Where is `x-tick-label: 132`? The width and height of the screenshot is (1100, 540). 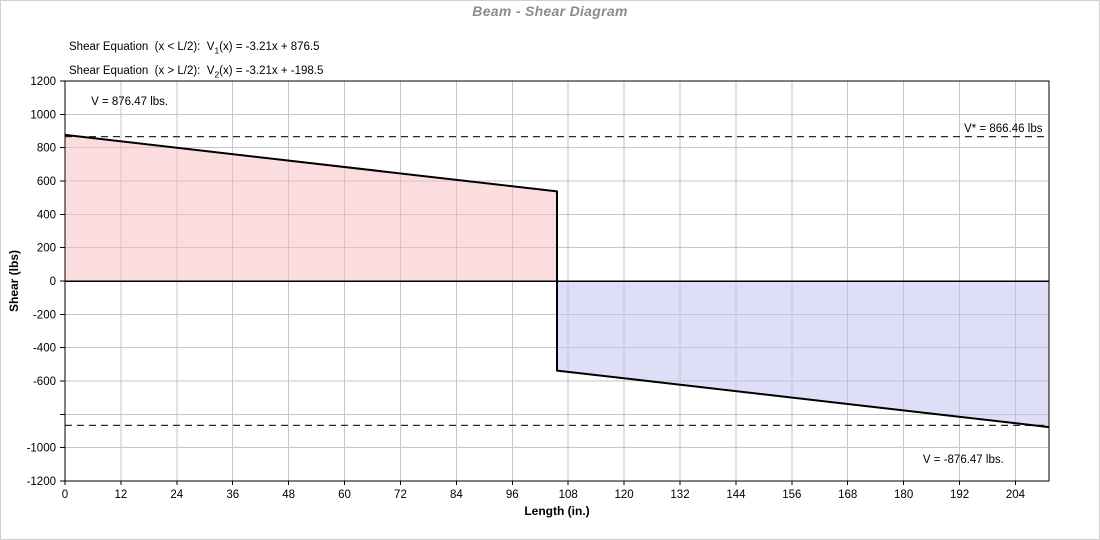
x-tick-label: 132 is located at coordinates (679, 495).